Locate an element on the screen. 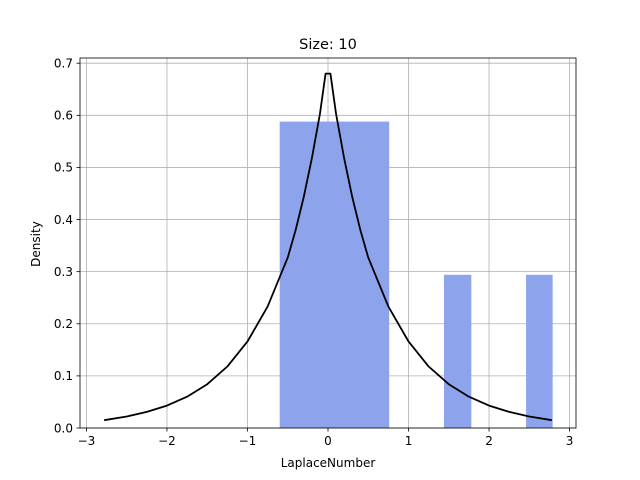 The image size is (640, 480). x-tick-label: −1 is located at coordinates (248, 441).